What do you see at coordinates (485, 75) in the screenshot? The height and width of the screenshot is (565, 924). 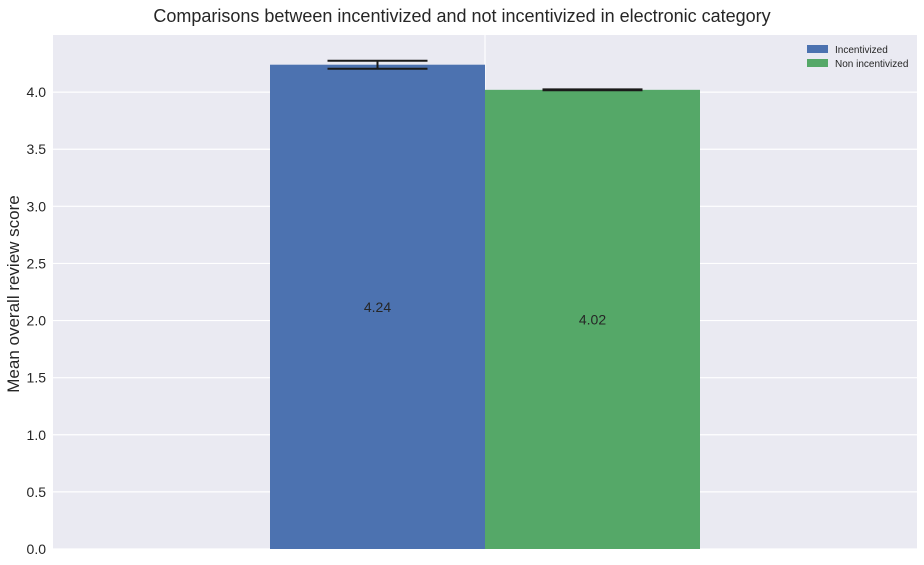 I see `error-bars` at bounding box center [485, 75].